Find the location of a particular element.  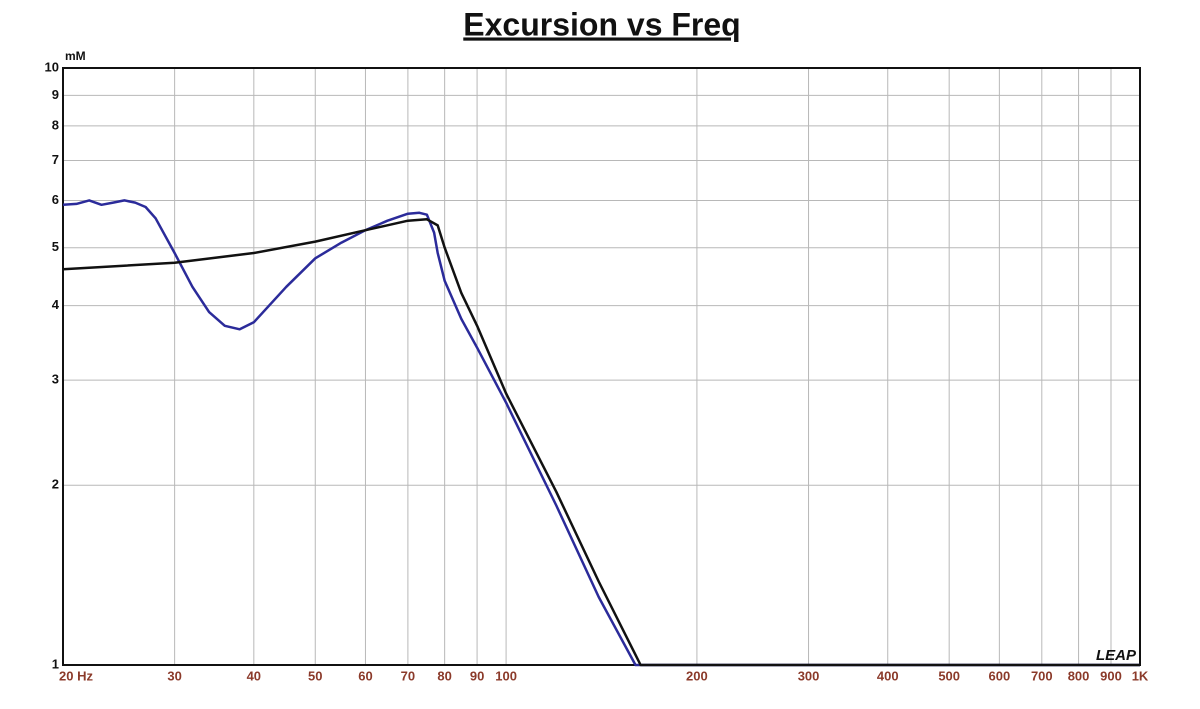

y-tick-label: 4 is located at coordinates (56, 304).